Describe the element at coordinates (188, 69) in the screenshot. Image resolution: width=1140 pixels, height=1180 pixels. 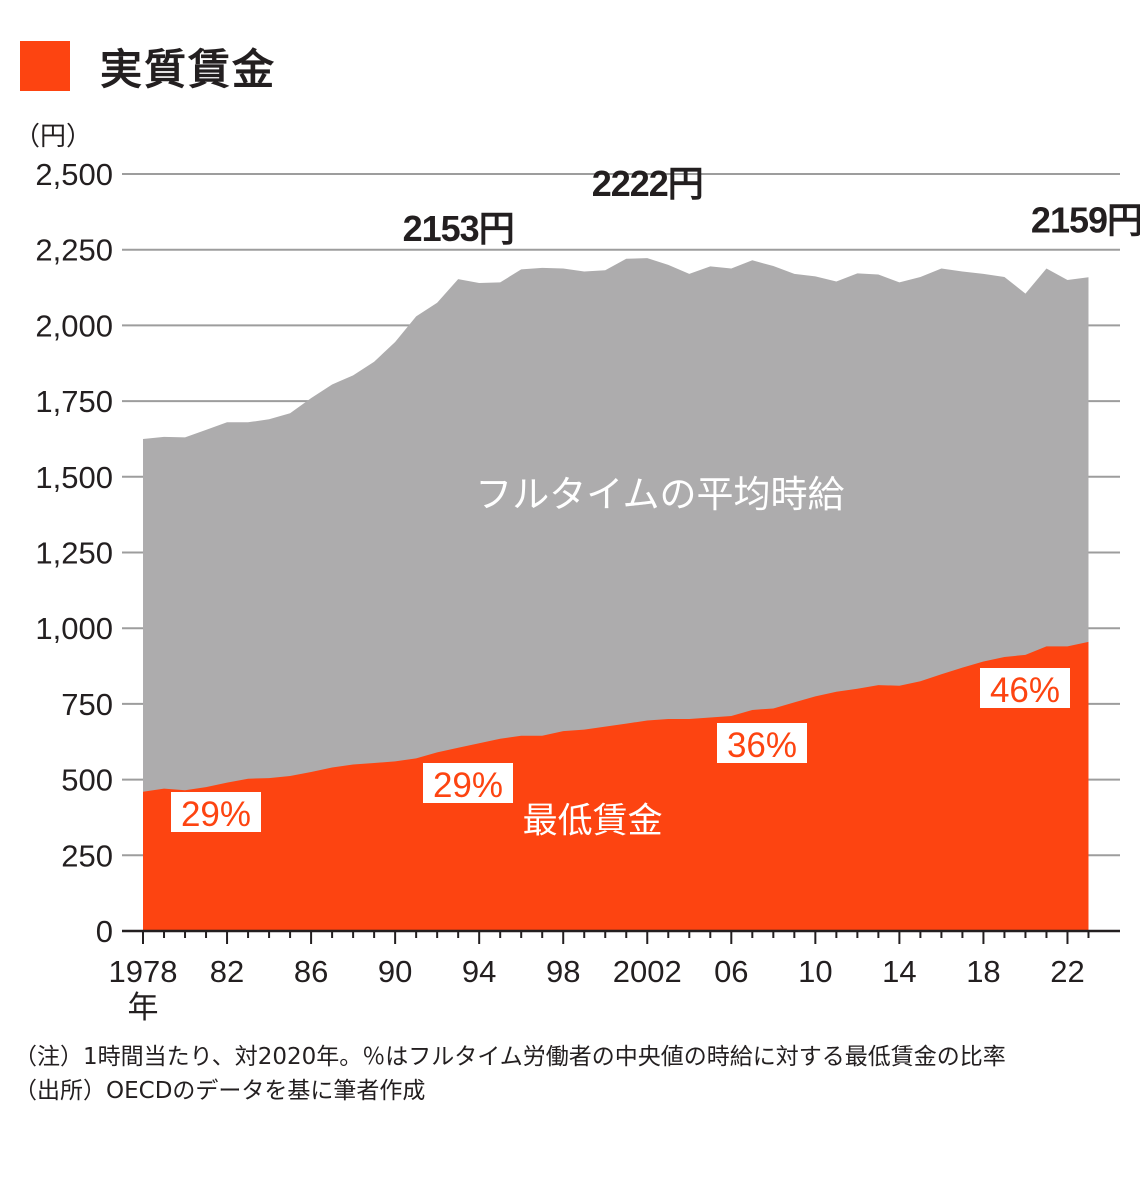
I see `chart-title: 実質賃金` at that location.